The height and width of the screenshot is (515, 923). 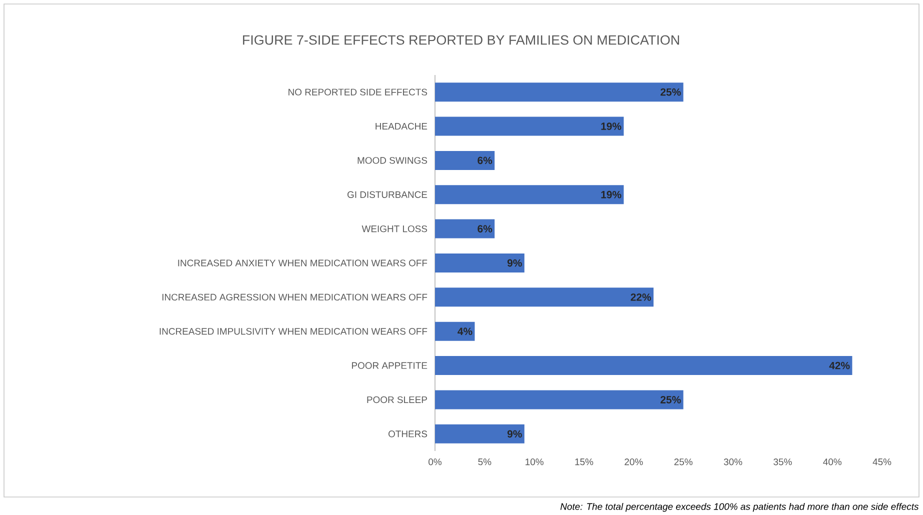 What do you see at coordinates (535, 462) in the screenshot?
I see `x-tick-label: 10%` at bounding box center [535, 462].